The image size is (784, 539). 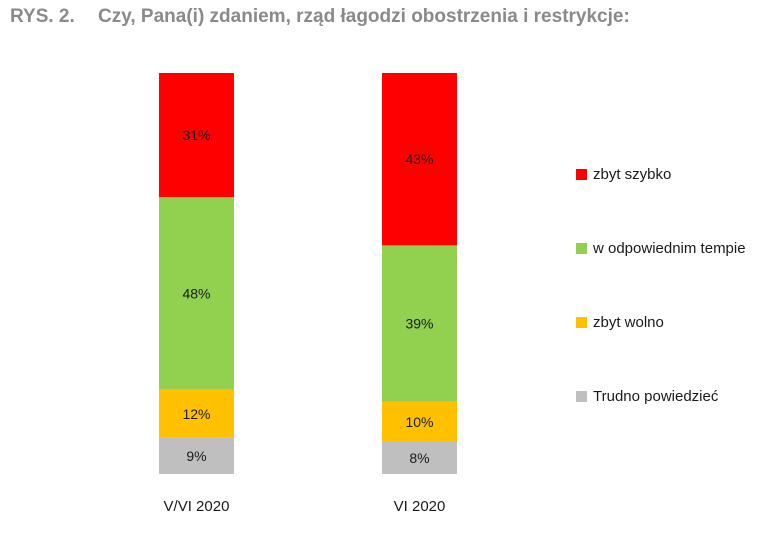 I want to click on data-label-1-3: 8%, so click(x=419, y=458).